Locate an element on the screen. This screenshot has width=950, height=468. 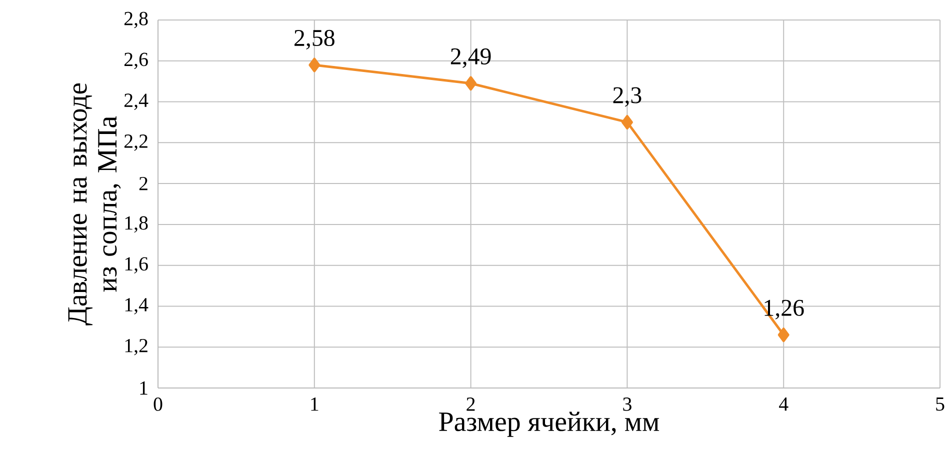
y-tick-label: 1,4 is located at coordinates (136, 306).